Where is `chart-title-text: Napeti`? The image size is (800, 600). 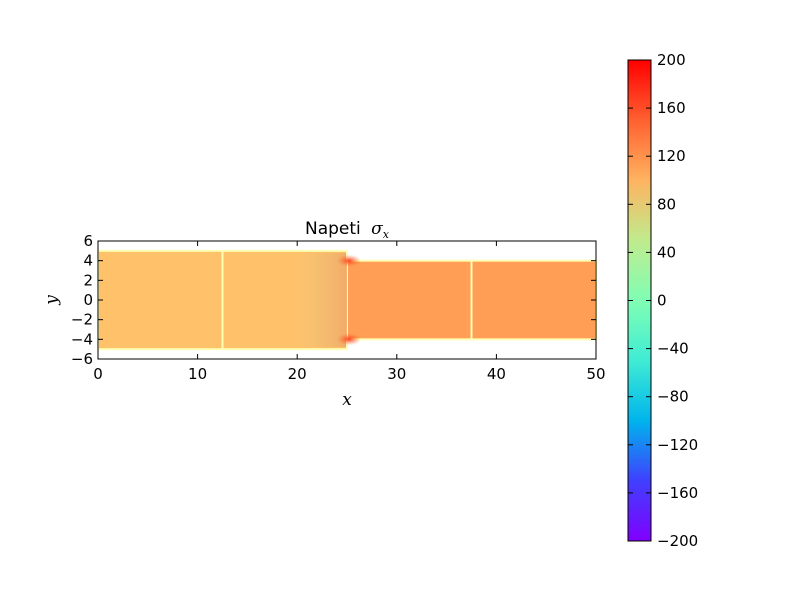
chart-title-text: Napeti is located at coordinates (333, 229).